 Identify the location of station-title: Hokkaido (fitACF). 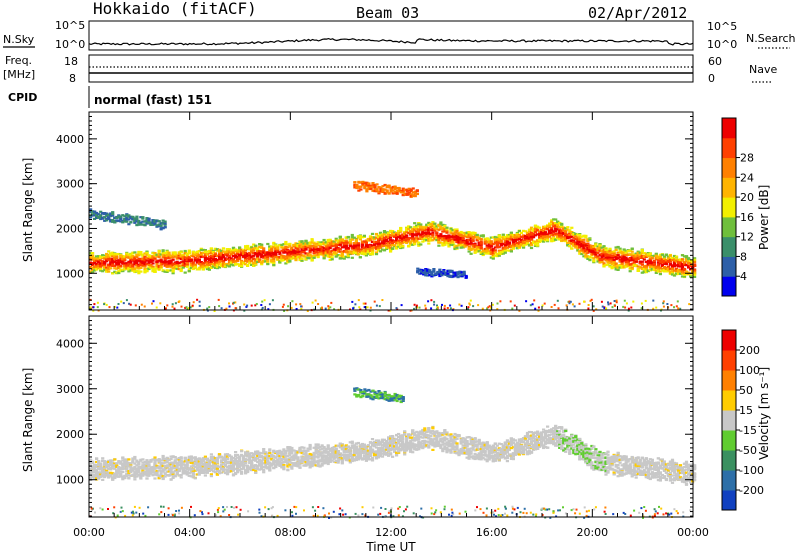
(175, 9).